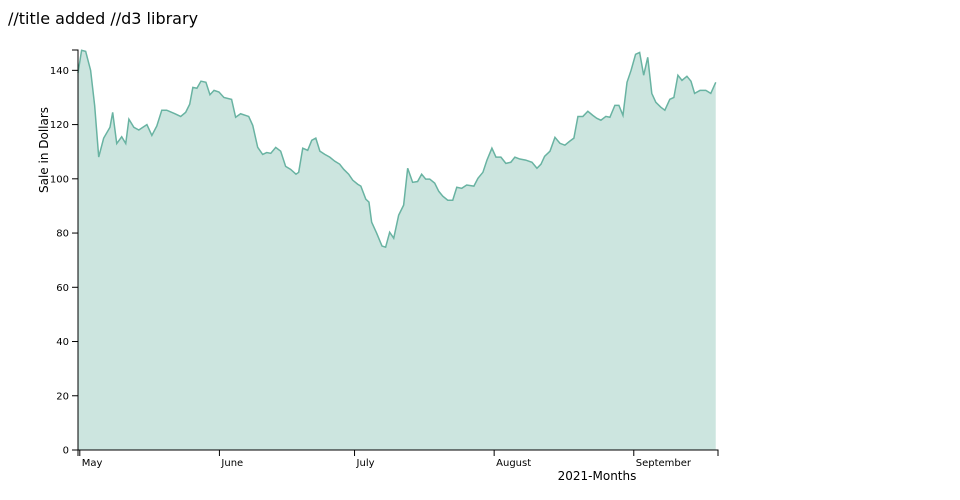 Image resolution: width=960 pixels, height=500 pixels. What do you see at coordinates (59, 71) in the screenshot?
I see `y-tick-label: 140` at bounding box center [59, 71].